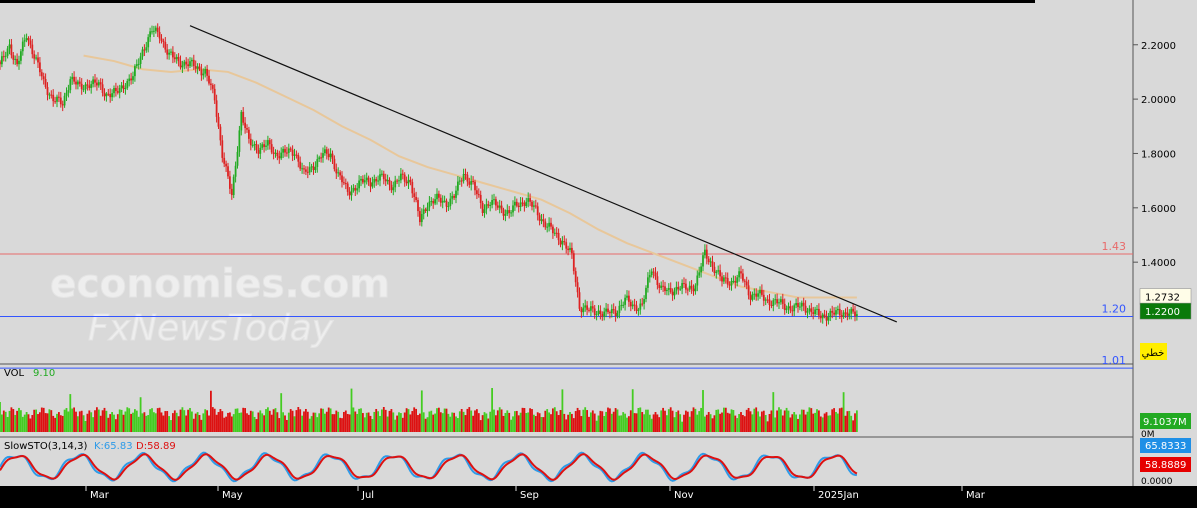 The width and height of the screenshot is (1197, 508). Describe the element at coordinates (1114, 246) in the screenshot. I see `level-label: 1.43` at that location.